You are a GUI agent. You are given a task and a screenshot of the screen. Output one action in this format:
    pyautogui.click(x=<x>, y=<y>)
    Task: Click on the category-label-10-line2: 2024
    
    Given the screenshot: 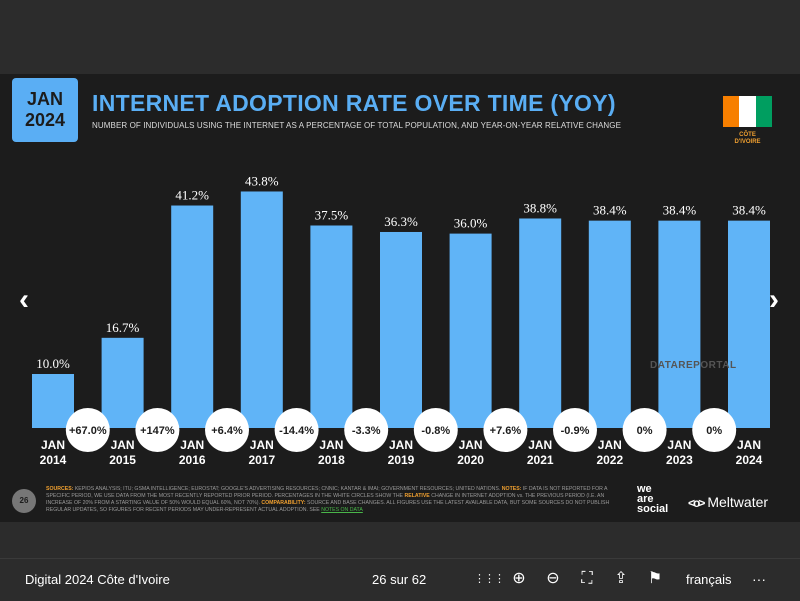 What is the action you would take?
    pyautogui.click(x=749, y=460)
    